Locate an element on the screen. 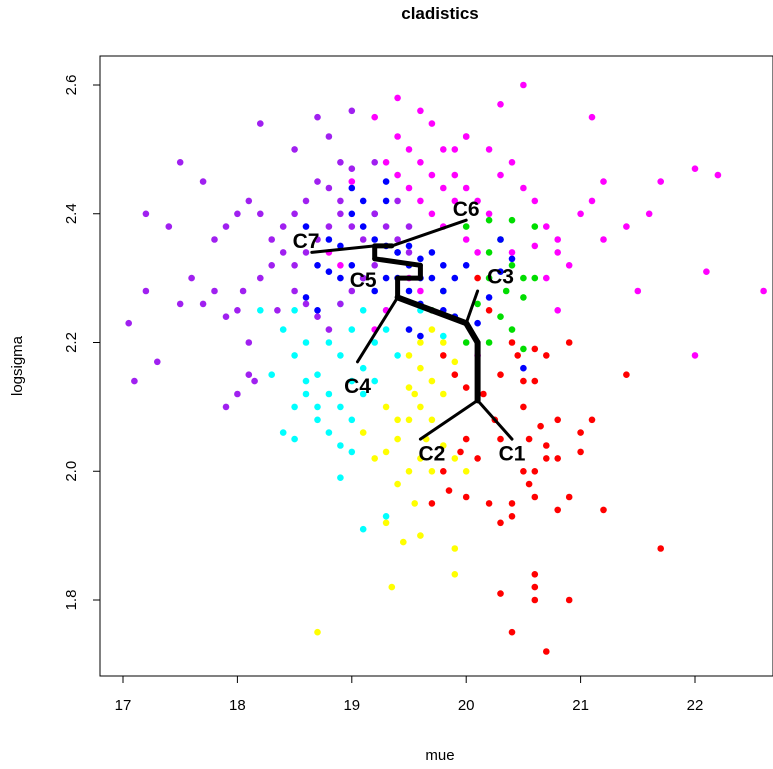 The height and width of the screenshot is (769, 773). y-tick-label-3: 2.4 is located at coordinates (71, 213).